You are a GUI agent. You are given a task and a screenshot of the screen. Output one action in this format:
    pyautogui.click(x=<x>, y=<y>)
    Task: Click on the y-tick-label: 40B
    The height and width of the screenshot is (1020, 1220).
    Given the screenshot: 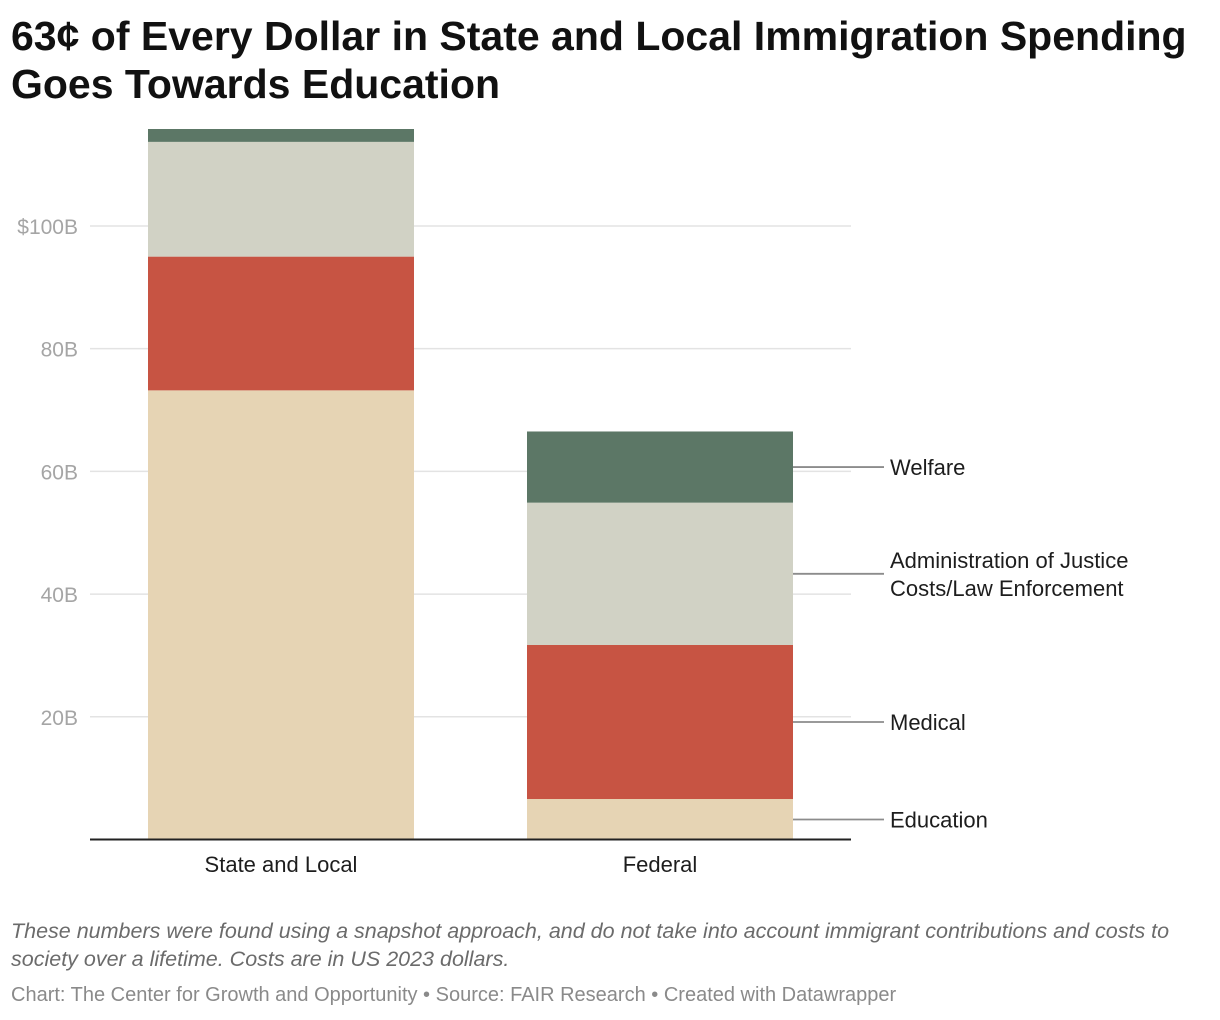 What is the action you would take?
    pyautogui.click(x=59, y=595)
    